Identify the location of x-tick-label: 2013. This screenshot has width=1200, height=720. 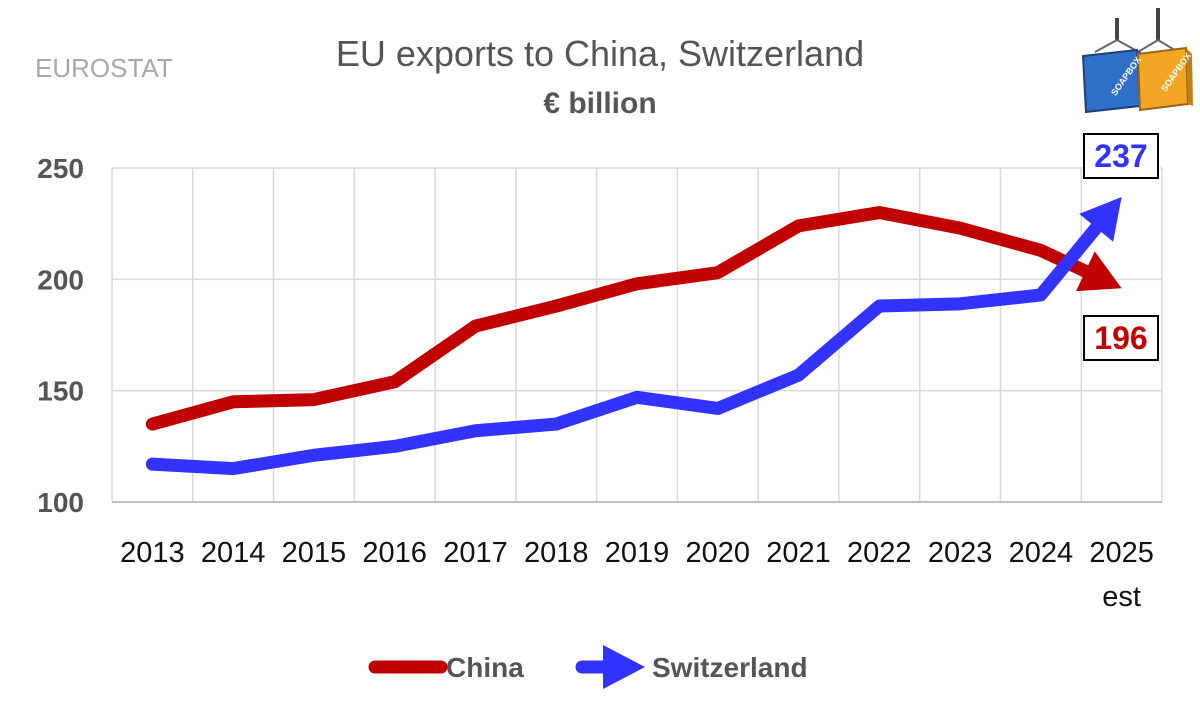
(152, 553).